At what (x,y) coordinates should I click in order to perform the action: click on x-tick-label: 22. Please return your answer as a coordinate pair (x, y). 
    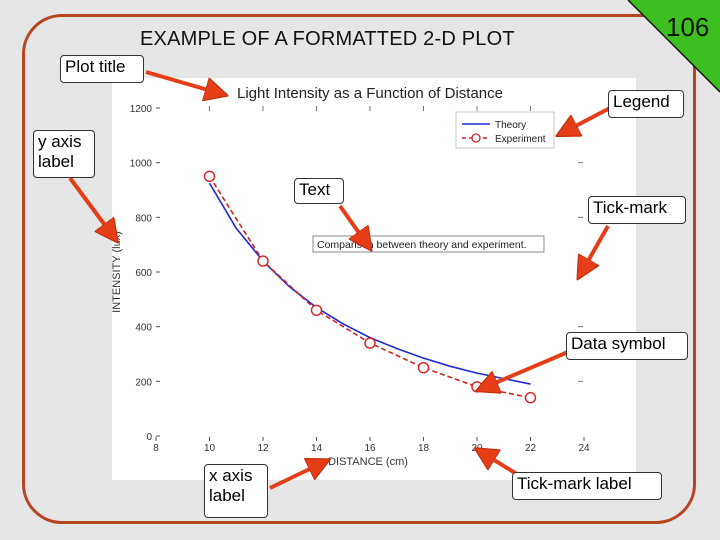
    Looking at the image, I should click on (531, 448).